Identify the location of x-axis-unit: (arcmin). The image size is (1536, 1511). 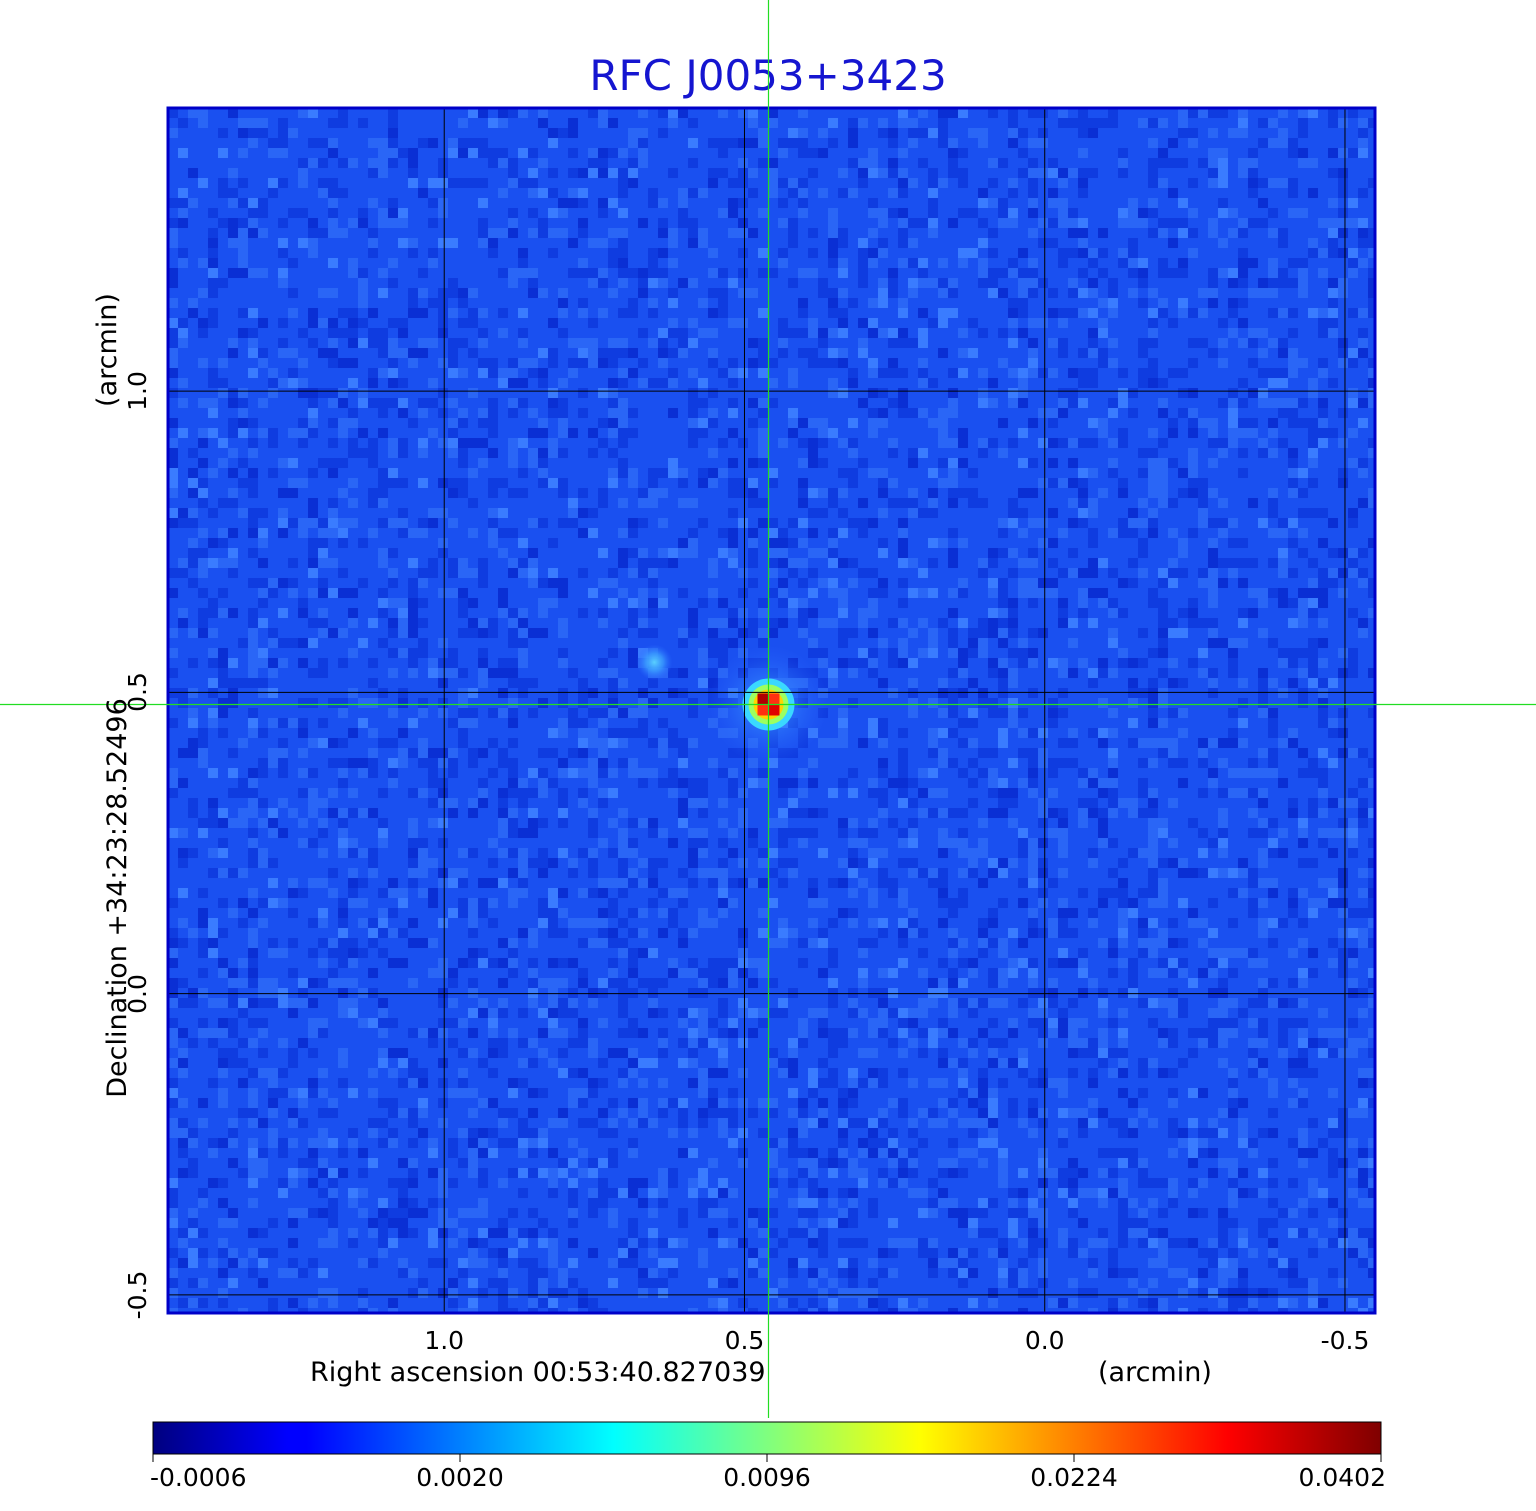
(1155, 1372).